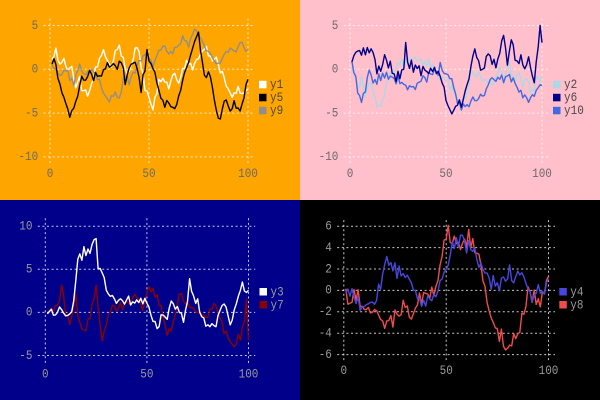 Image resolution: width=600 pixels, height=400 pixels. I want to click on svg-text: y10, so click(574, 110).